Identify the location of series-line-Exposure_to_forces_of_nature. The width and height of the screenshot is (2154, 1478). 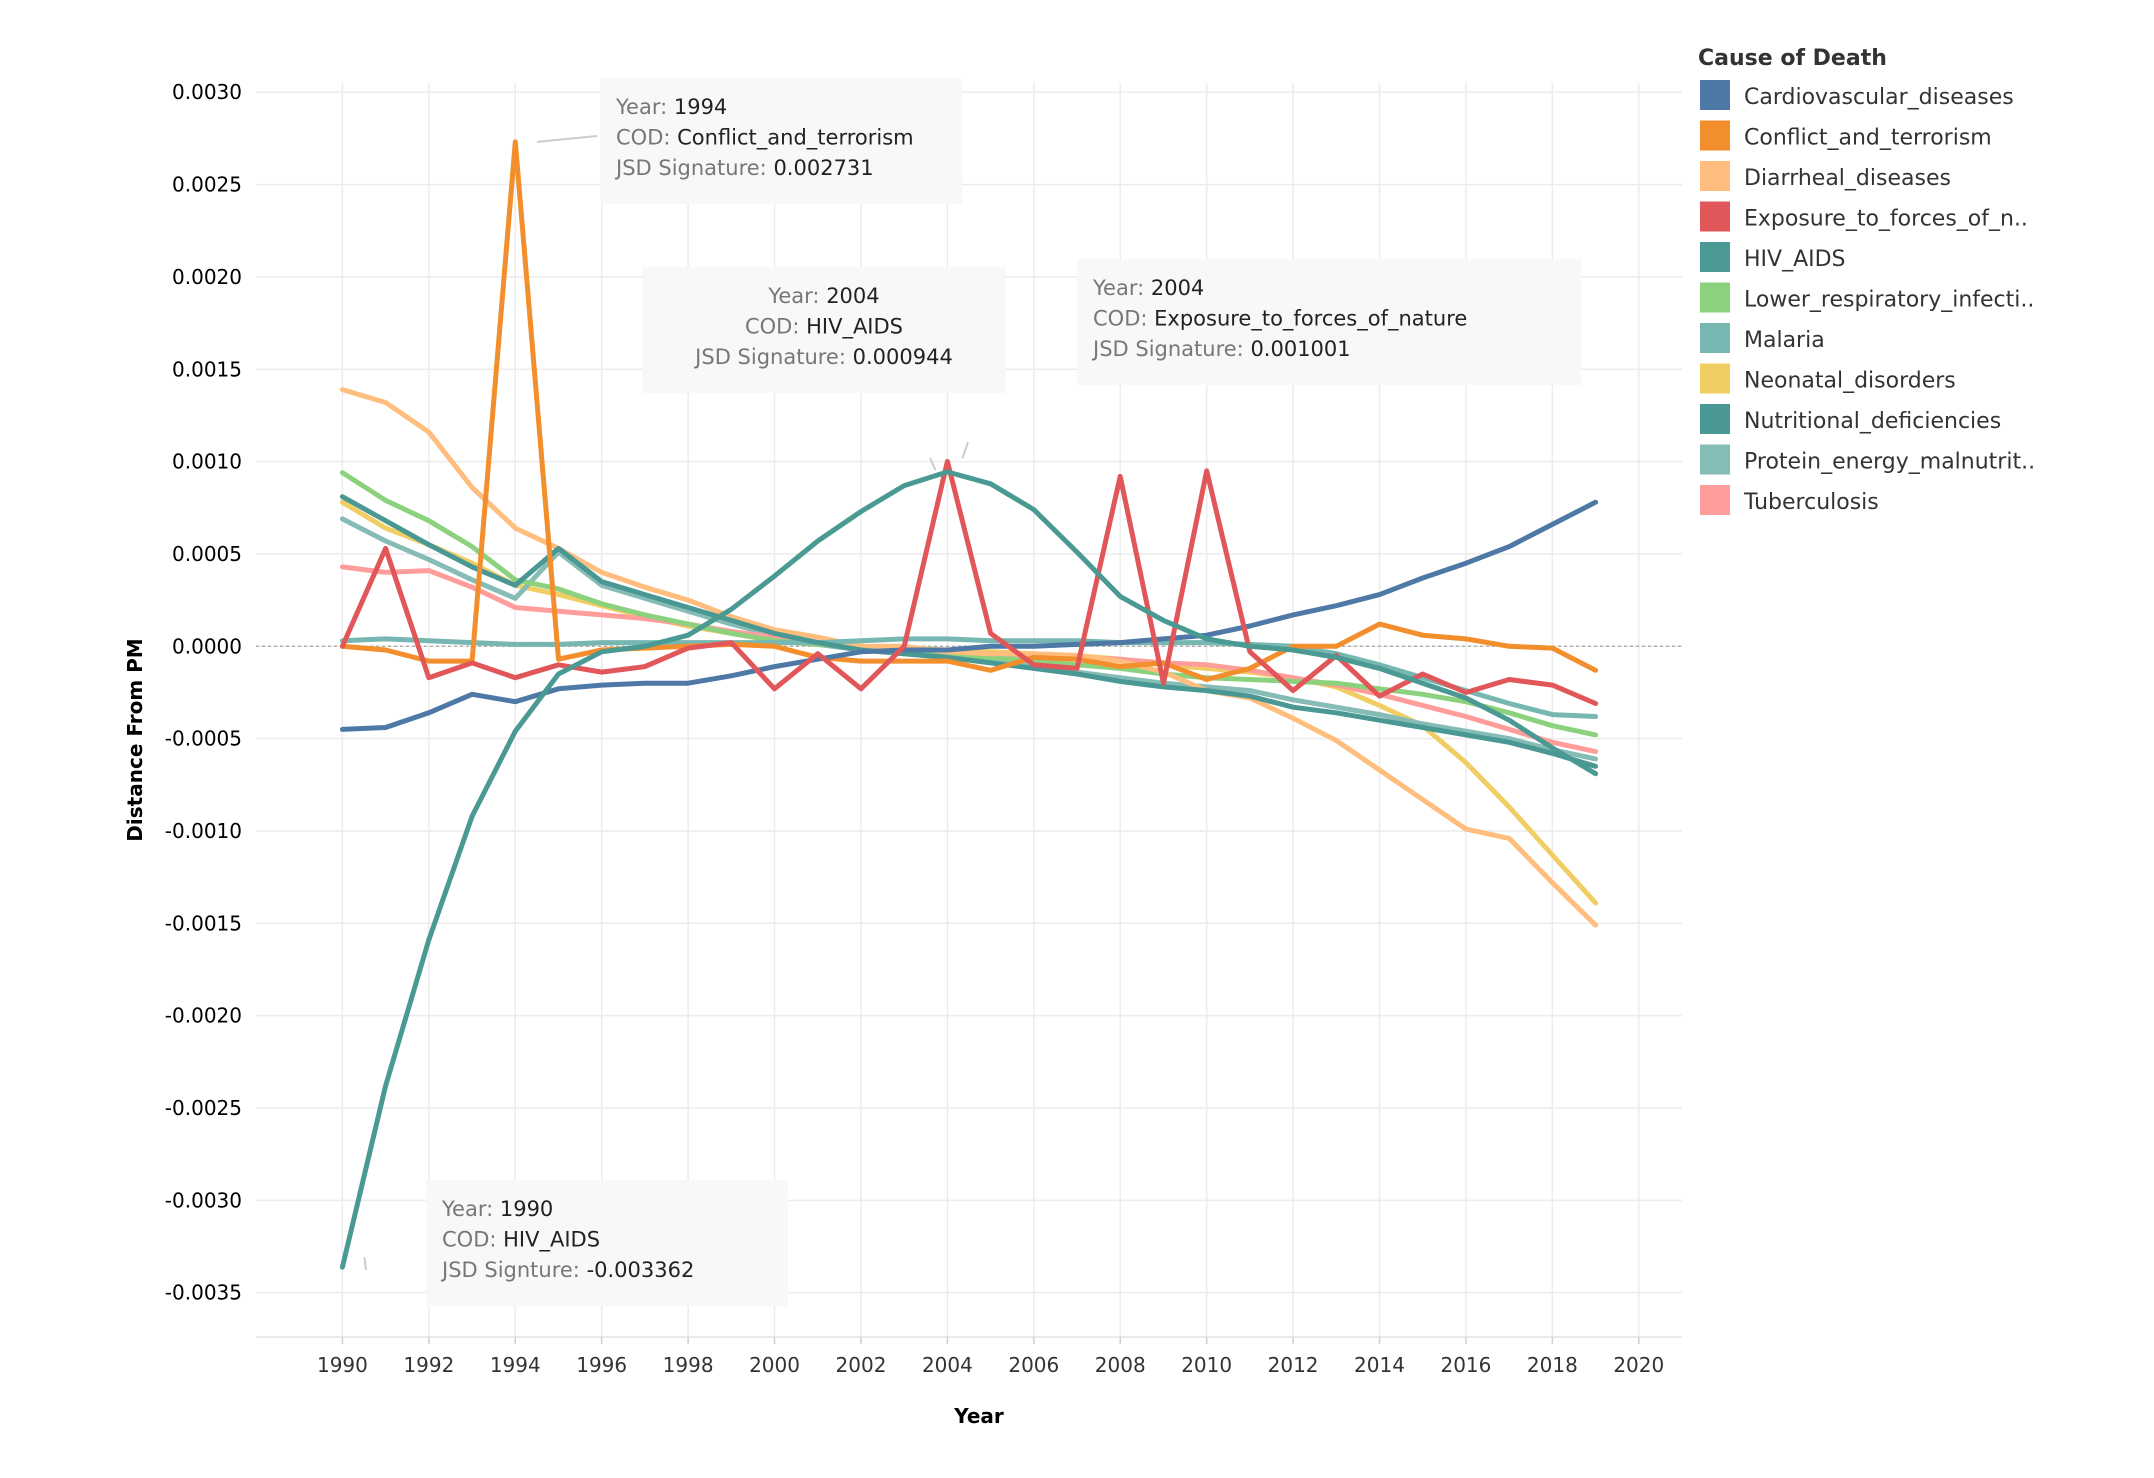
(969, 582).